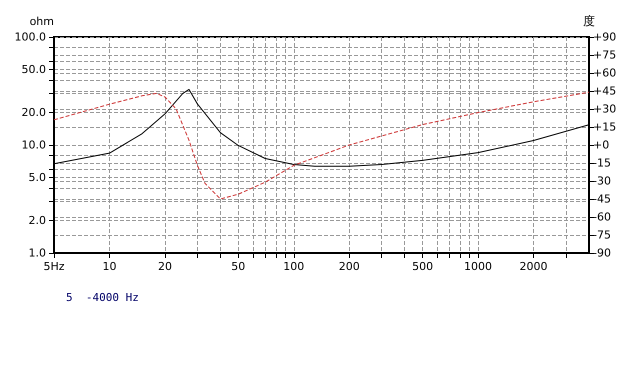 The height and width of the screenshot is (384, 629). Describe the element at coordinates (534, 266) in the screenshot. I see `x-tick-label: 2000` at that location.